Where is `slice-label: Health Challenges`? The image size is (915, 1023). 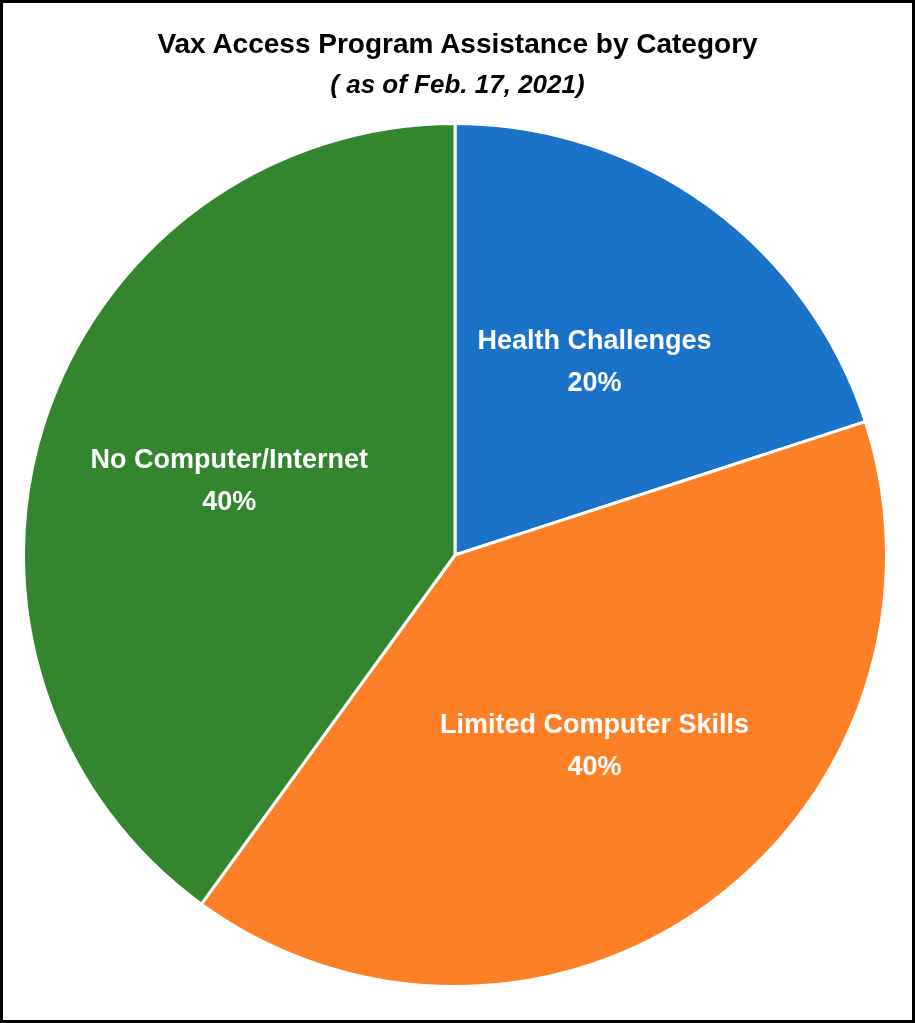
slice-label: Health Challenges is located at coordinates (594, 340).